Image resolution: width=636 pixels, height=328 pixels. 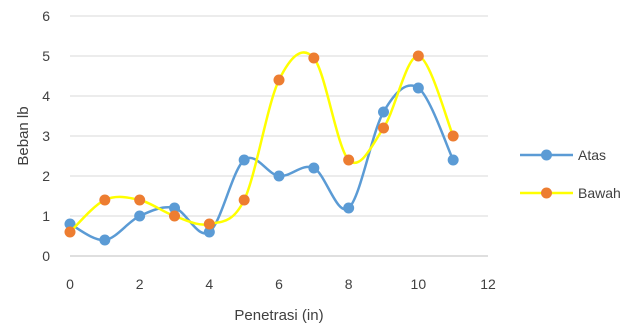 What do you see at coordinates (488, 284) in the screenshot?
I see `x-tick-label: 12` at bounding box center [488, 284].